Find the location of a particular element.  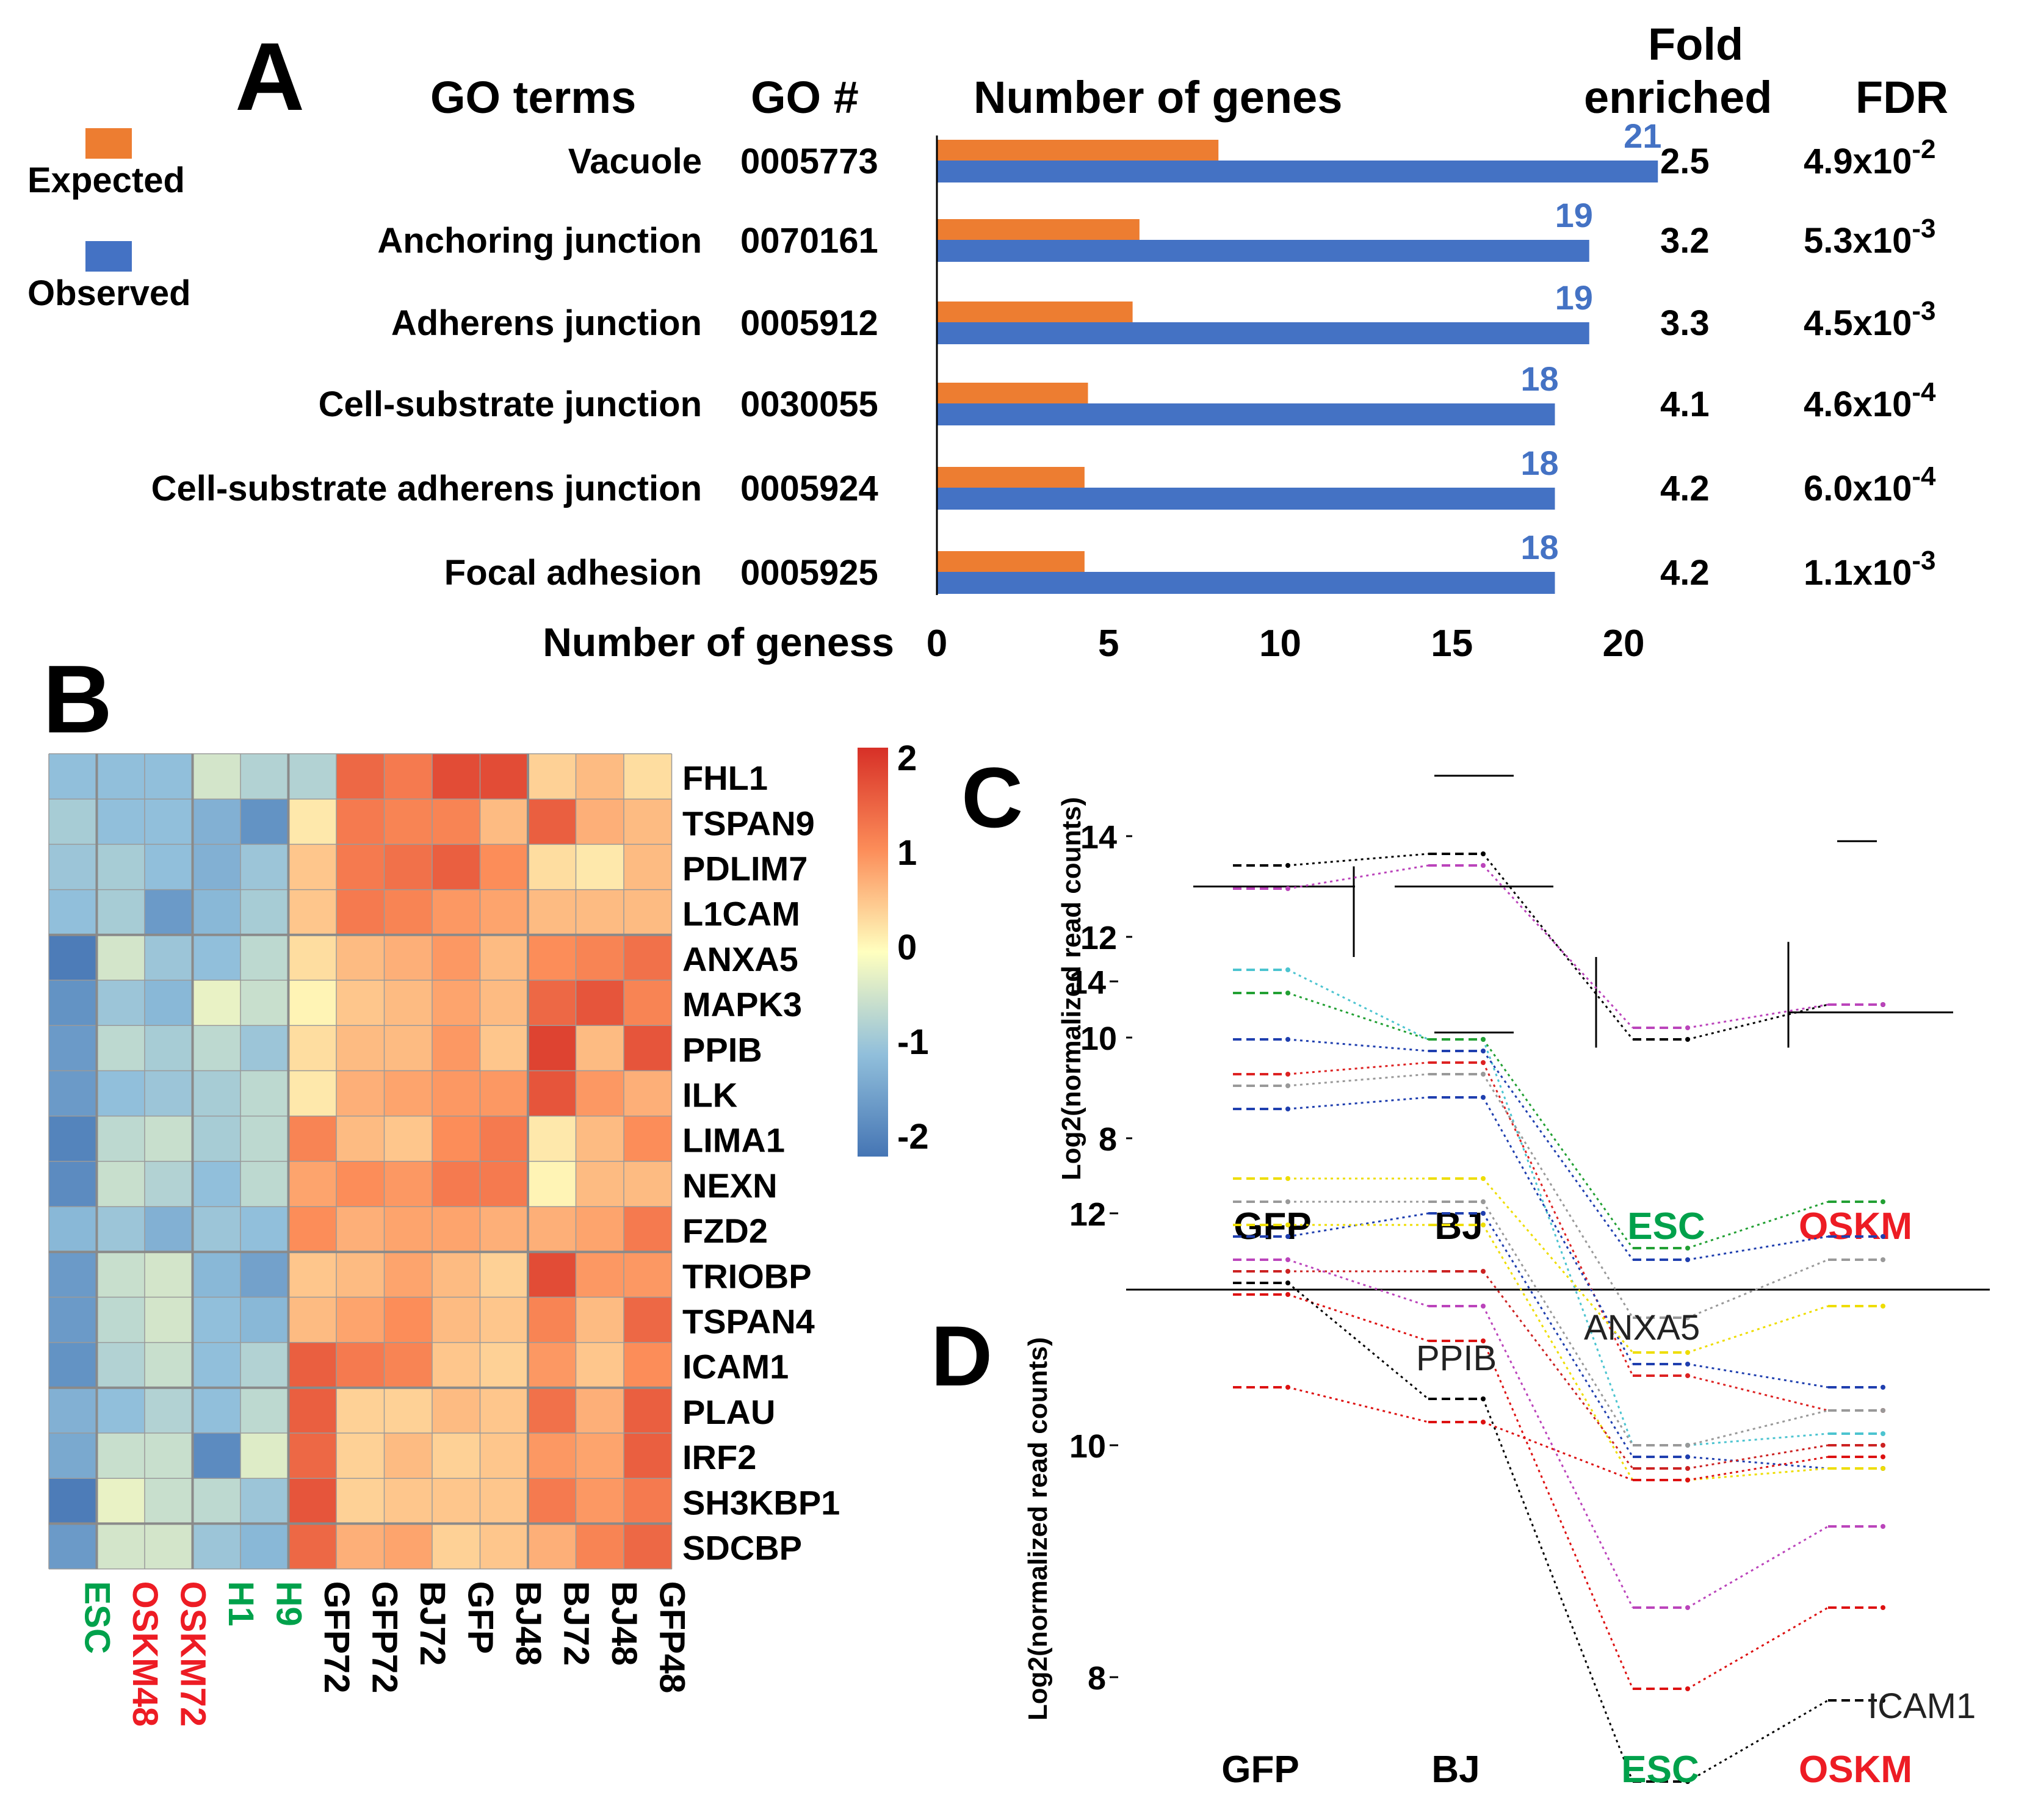

heatmap-column-label: OSKM72 is located at coordinates (192, 1654).